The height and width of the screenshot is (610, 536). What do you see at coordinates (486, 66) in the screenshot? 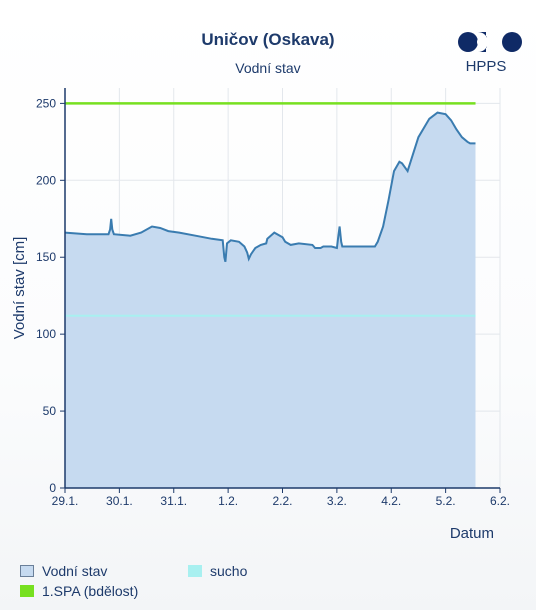
I see `logo-text: HPPS` at bounding box center [486, 66].